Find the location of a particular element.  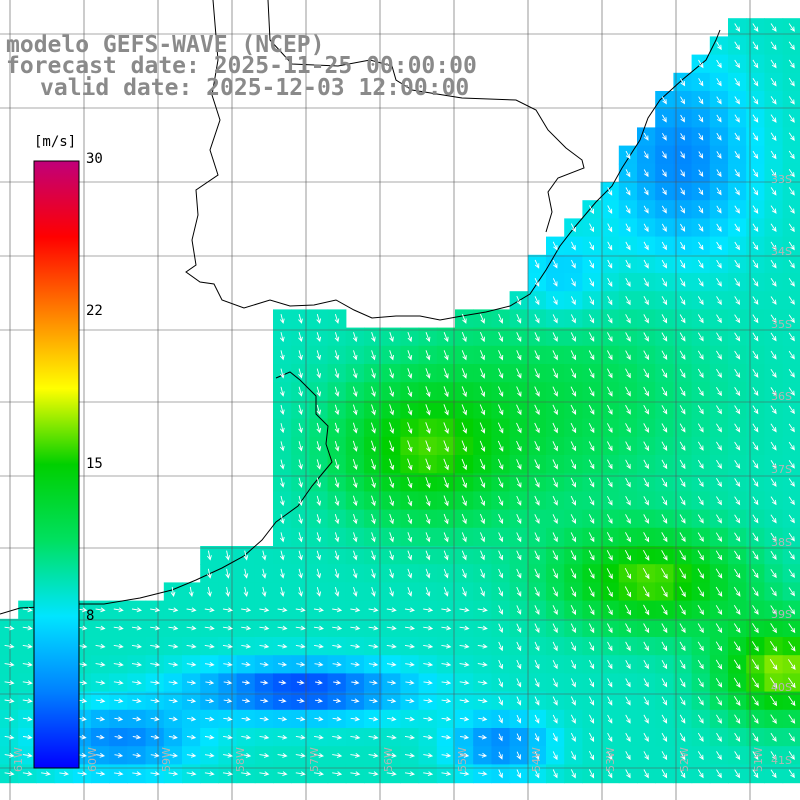

longitude-label: 56W is located at coordinates (388, 759).